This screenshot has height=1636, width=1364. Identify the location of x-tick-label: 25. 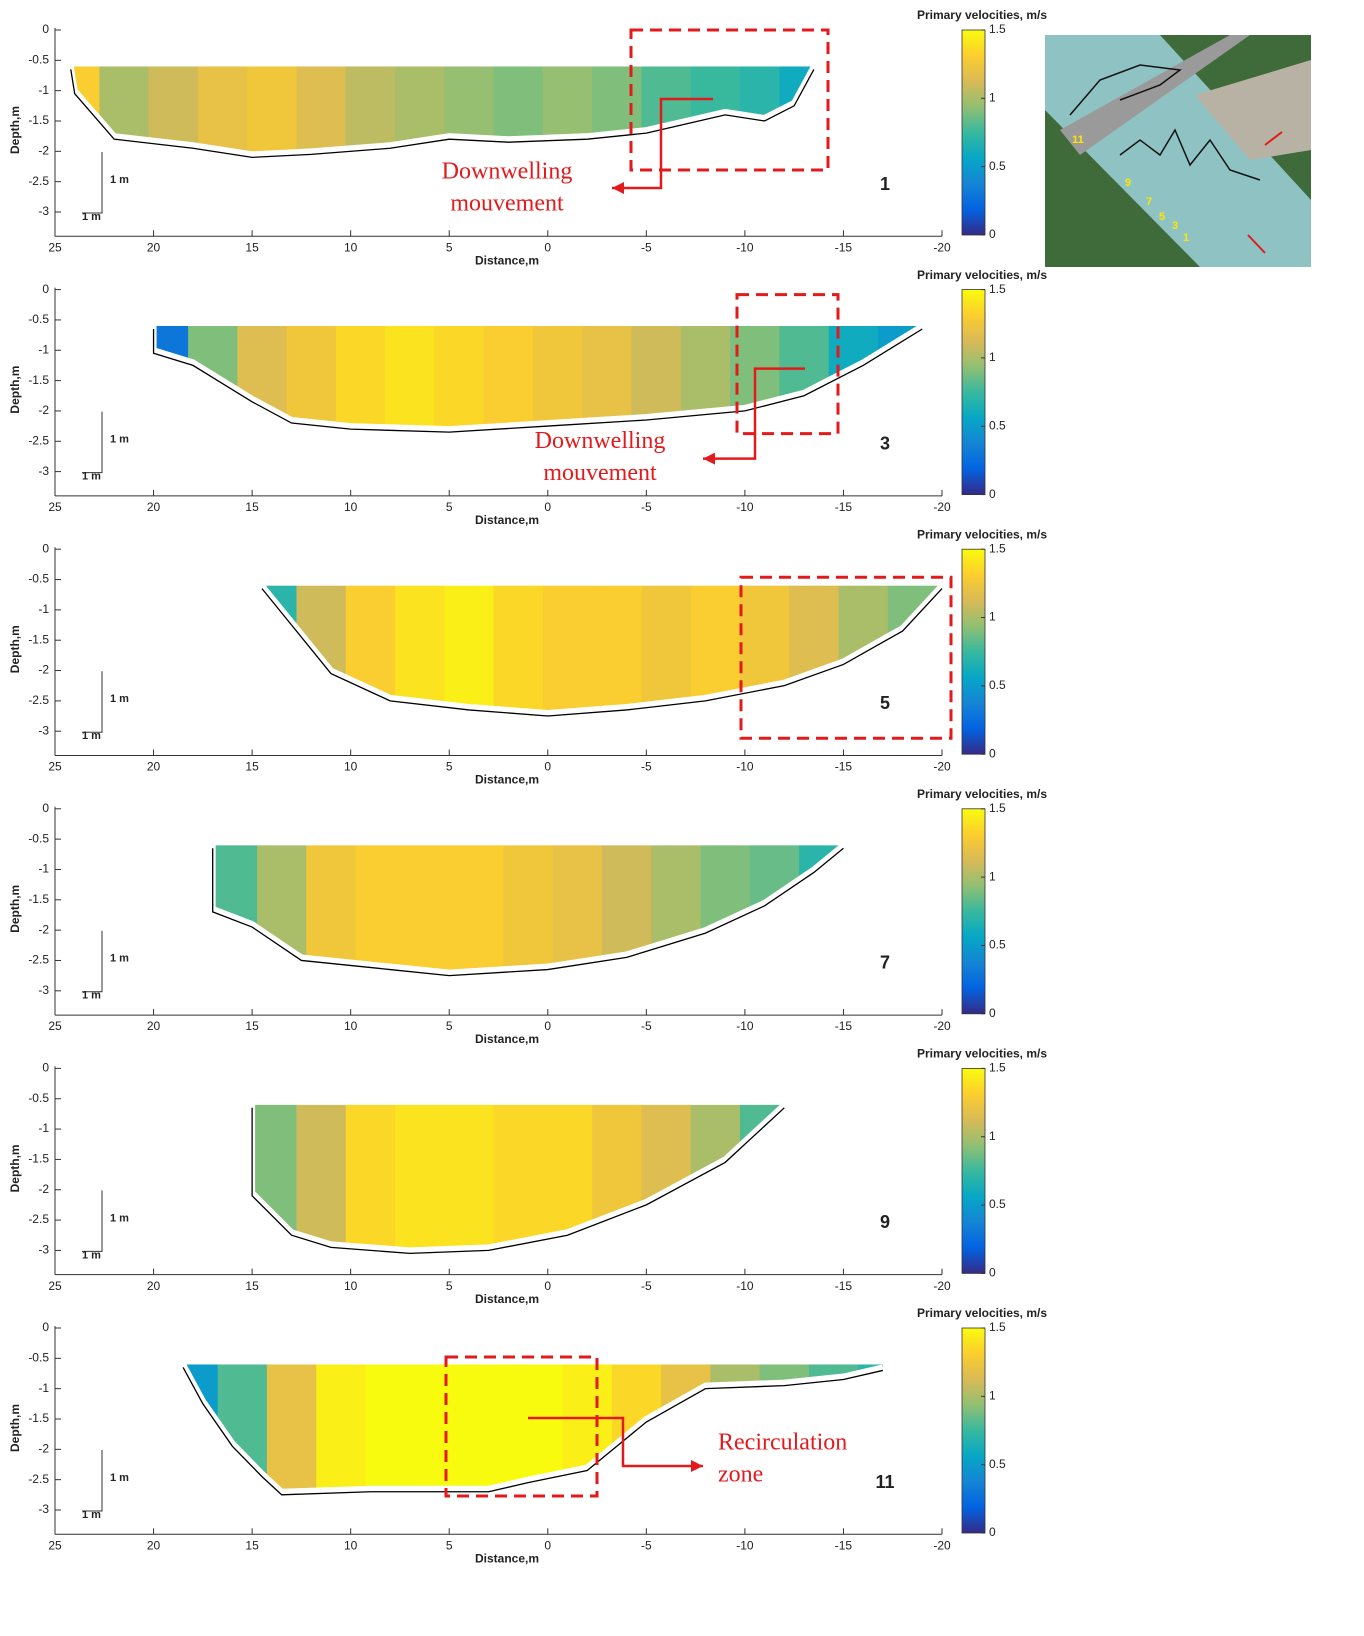
(55, 767).